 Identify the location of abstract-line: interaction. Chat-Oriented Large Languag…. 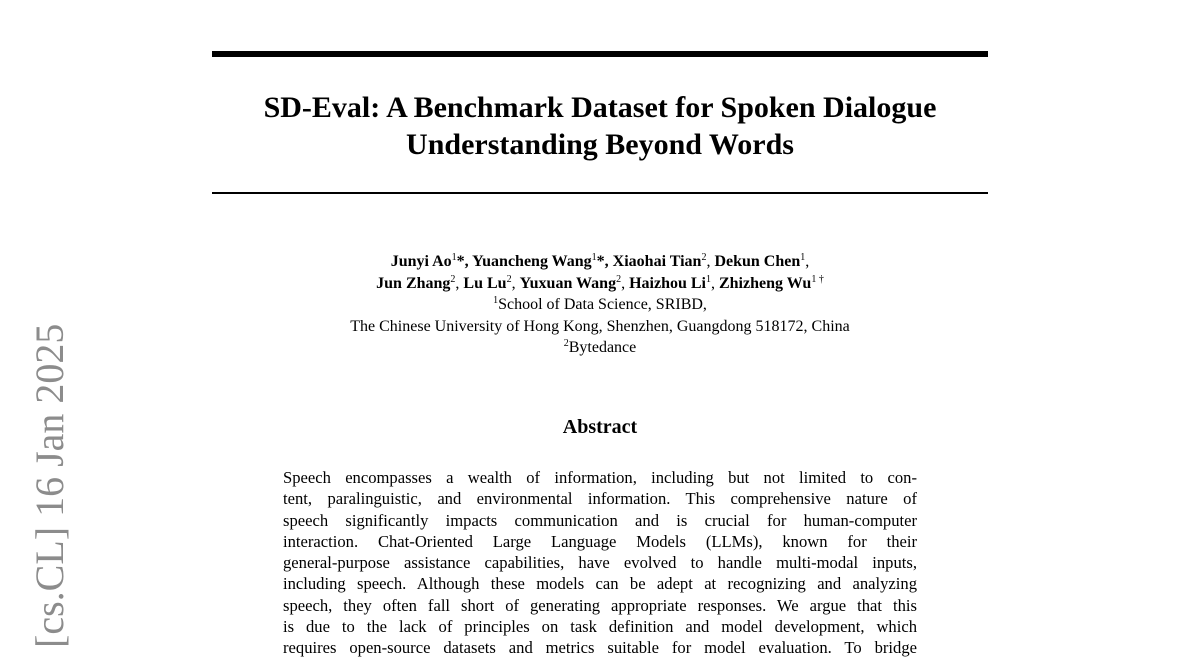
(600, 541).